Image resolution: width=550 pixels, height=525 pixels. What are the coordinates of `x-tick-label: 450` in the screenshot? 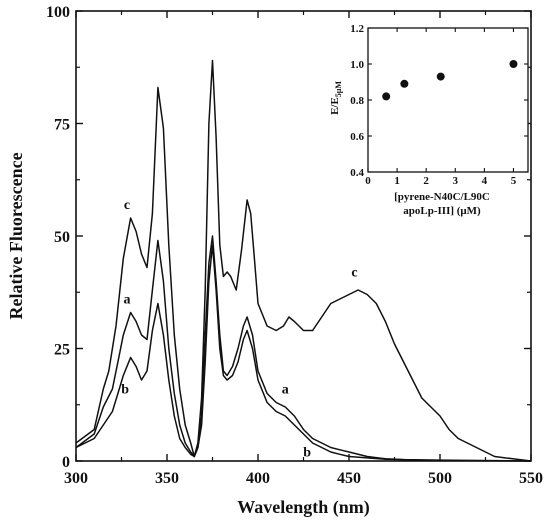 It's located at (349, 478).